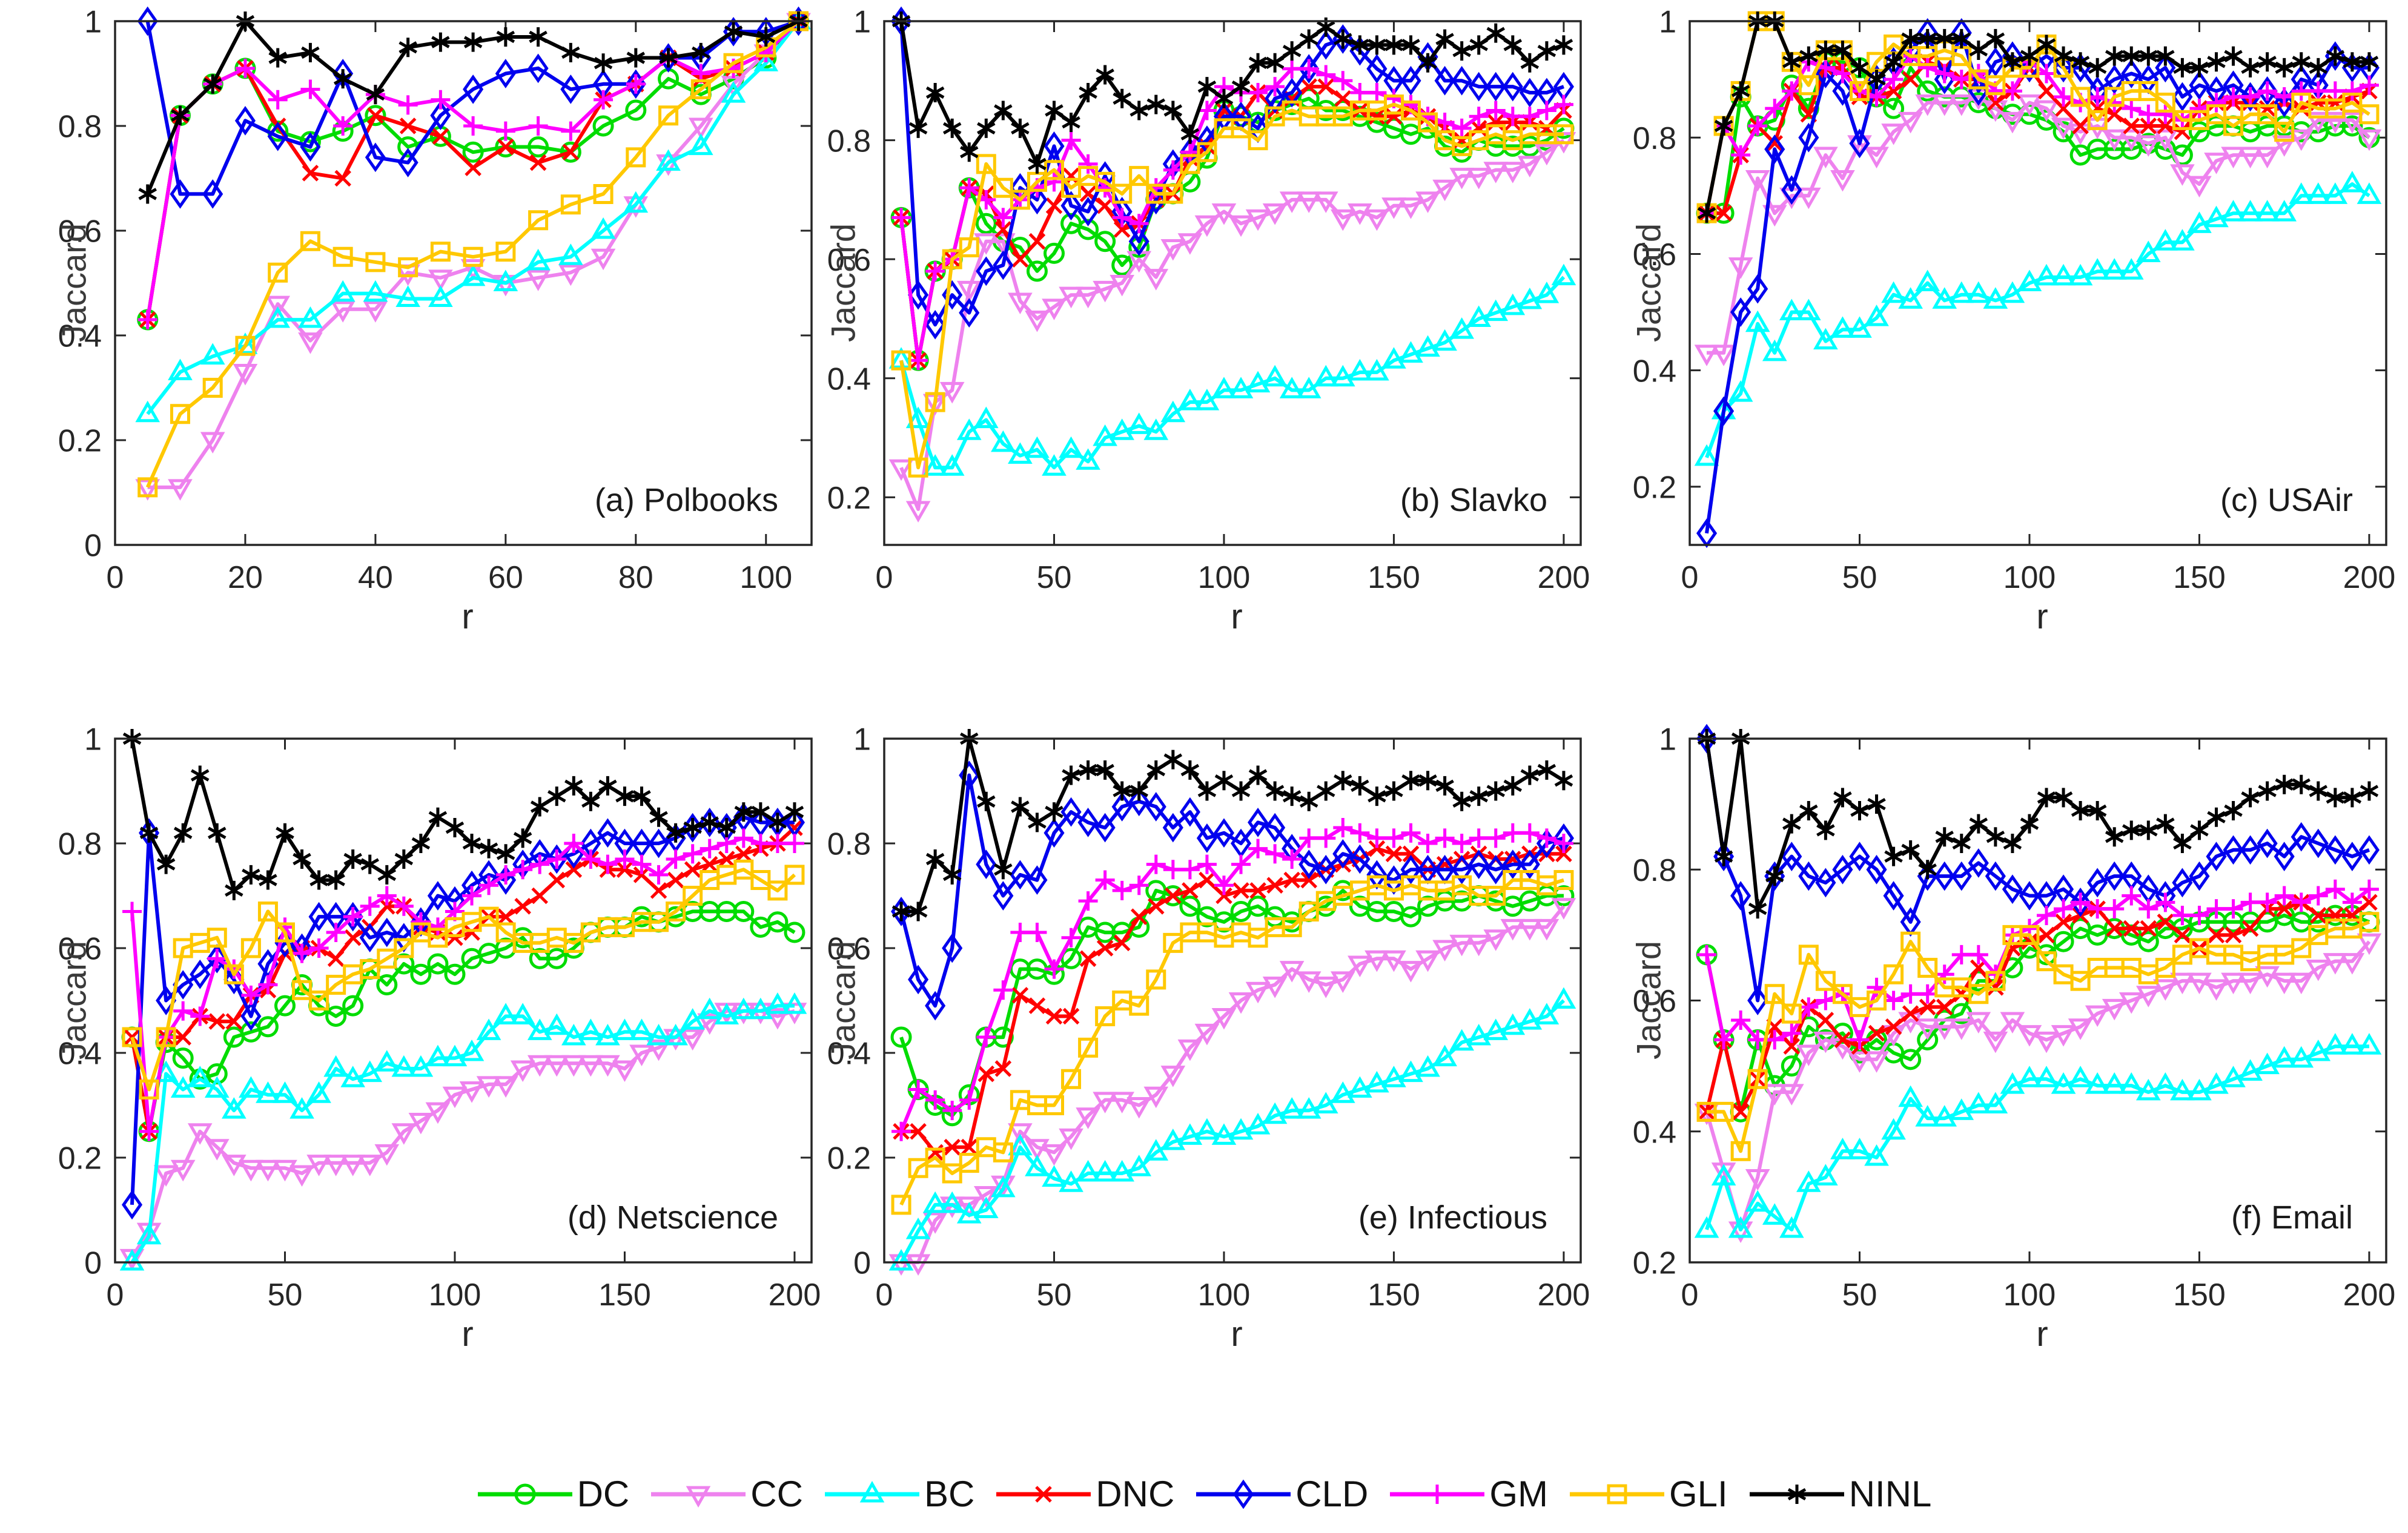  I want to click on y-tick-label: 0, so click(93, 1263).